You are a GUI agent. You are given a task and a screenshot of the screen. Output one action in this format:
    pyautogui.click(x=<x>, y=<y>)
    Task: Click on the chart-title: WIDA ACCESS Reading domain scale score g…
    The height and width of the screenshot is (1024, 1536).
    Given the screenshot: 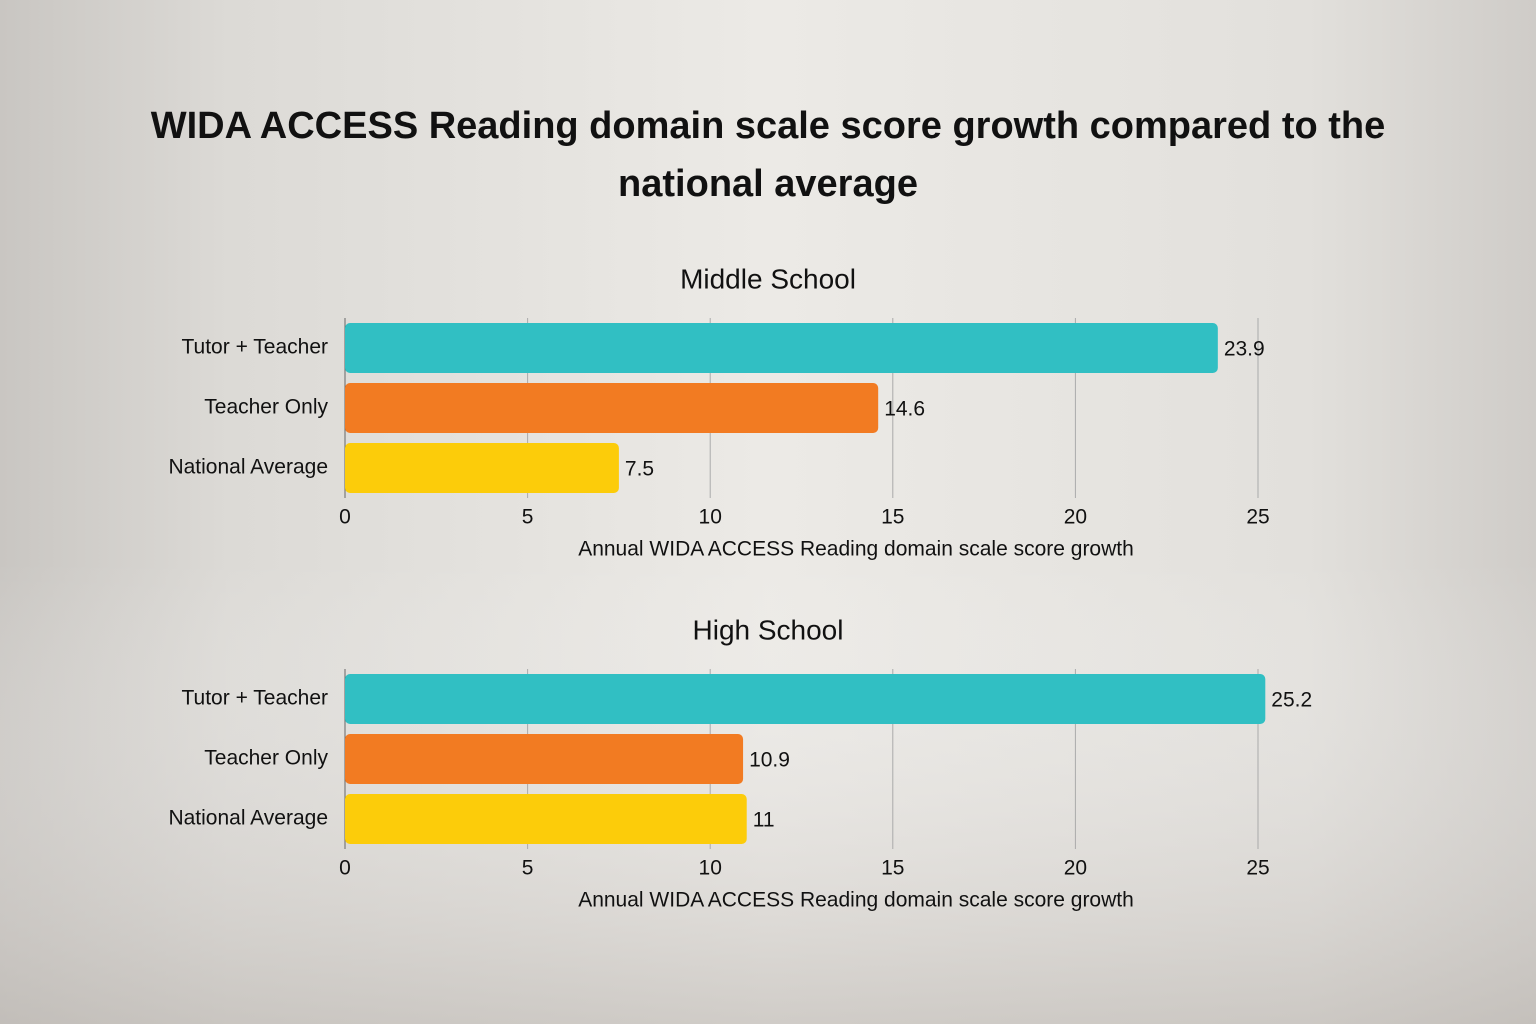 What is the action you would take?
    pyautogui.click(x=768, y=155)
    